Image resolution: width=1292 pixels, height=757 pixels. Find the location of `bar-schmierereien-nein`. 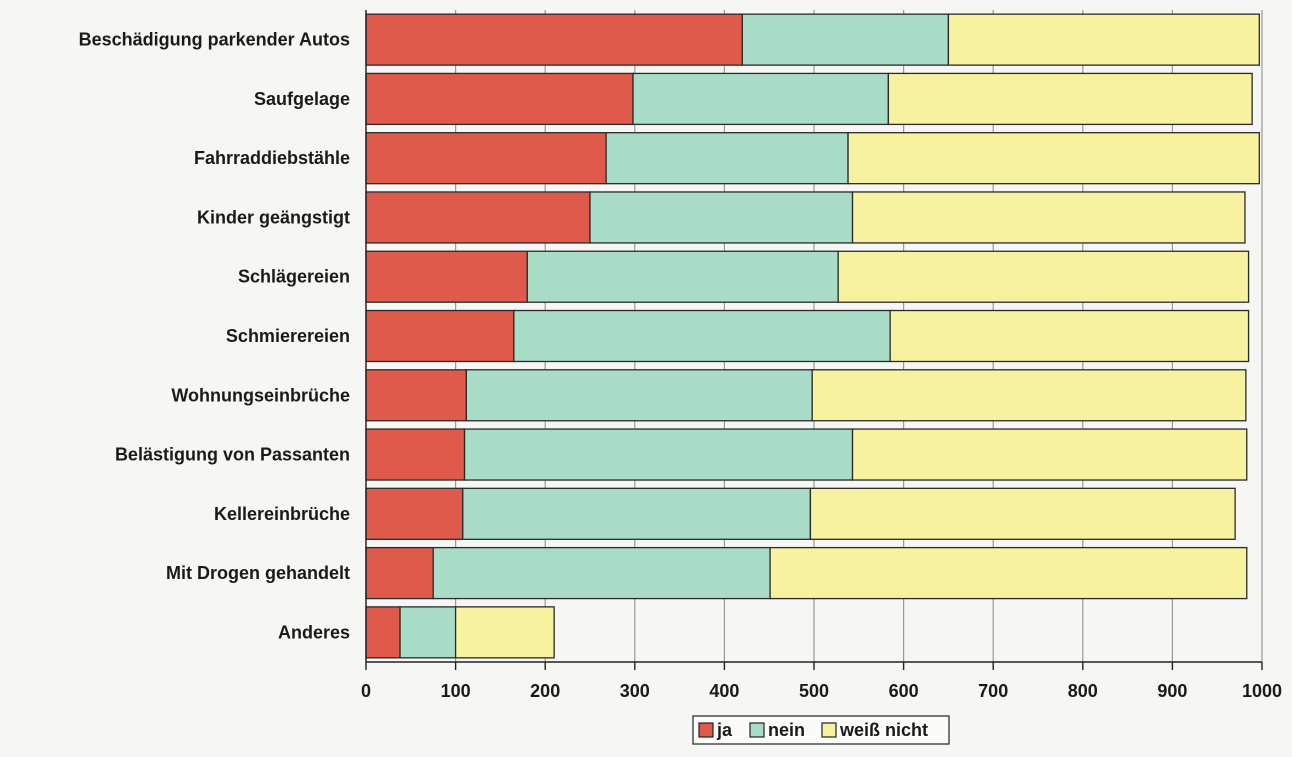

bar-schmierereien-nein is located at coordinates (702, 336).